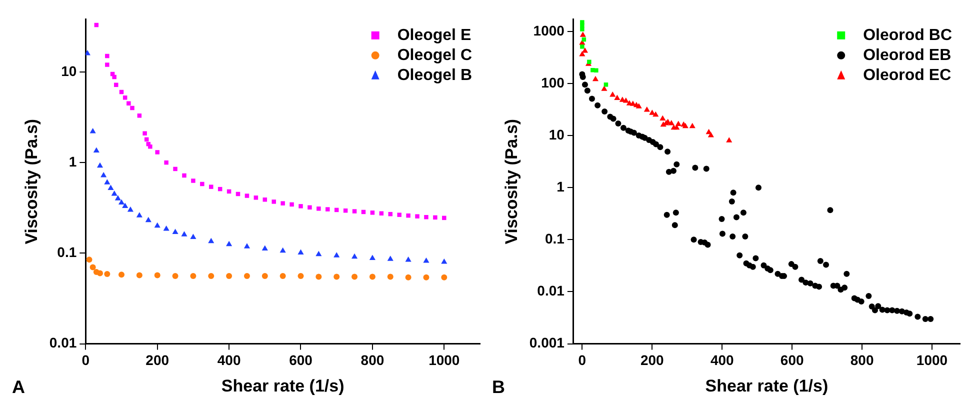  Describe the element at coordinates (549, 30) in the screenshot. I see `y-tick-label: 1000` at that location.